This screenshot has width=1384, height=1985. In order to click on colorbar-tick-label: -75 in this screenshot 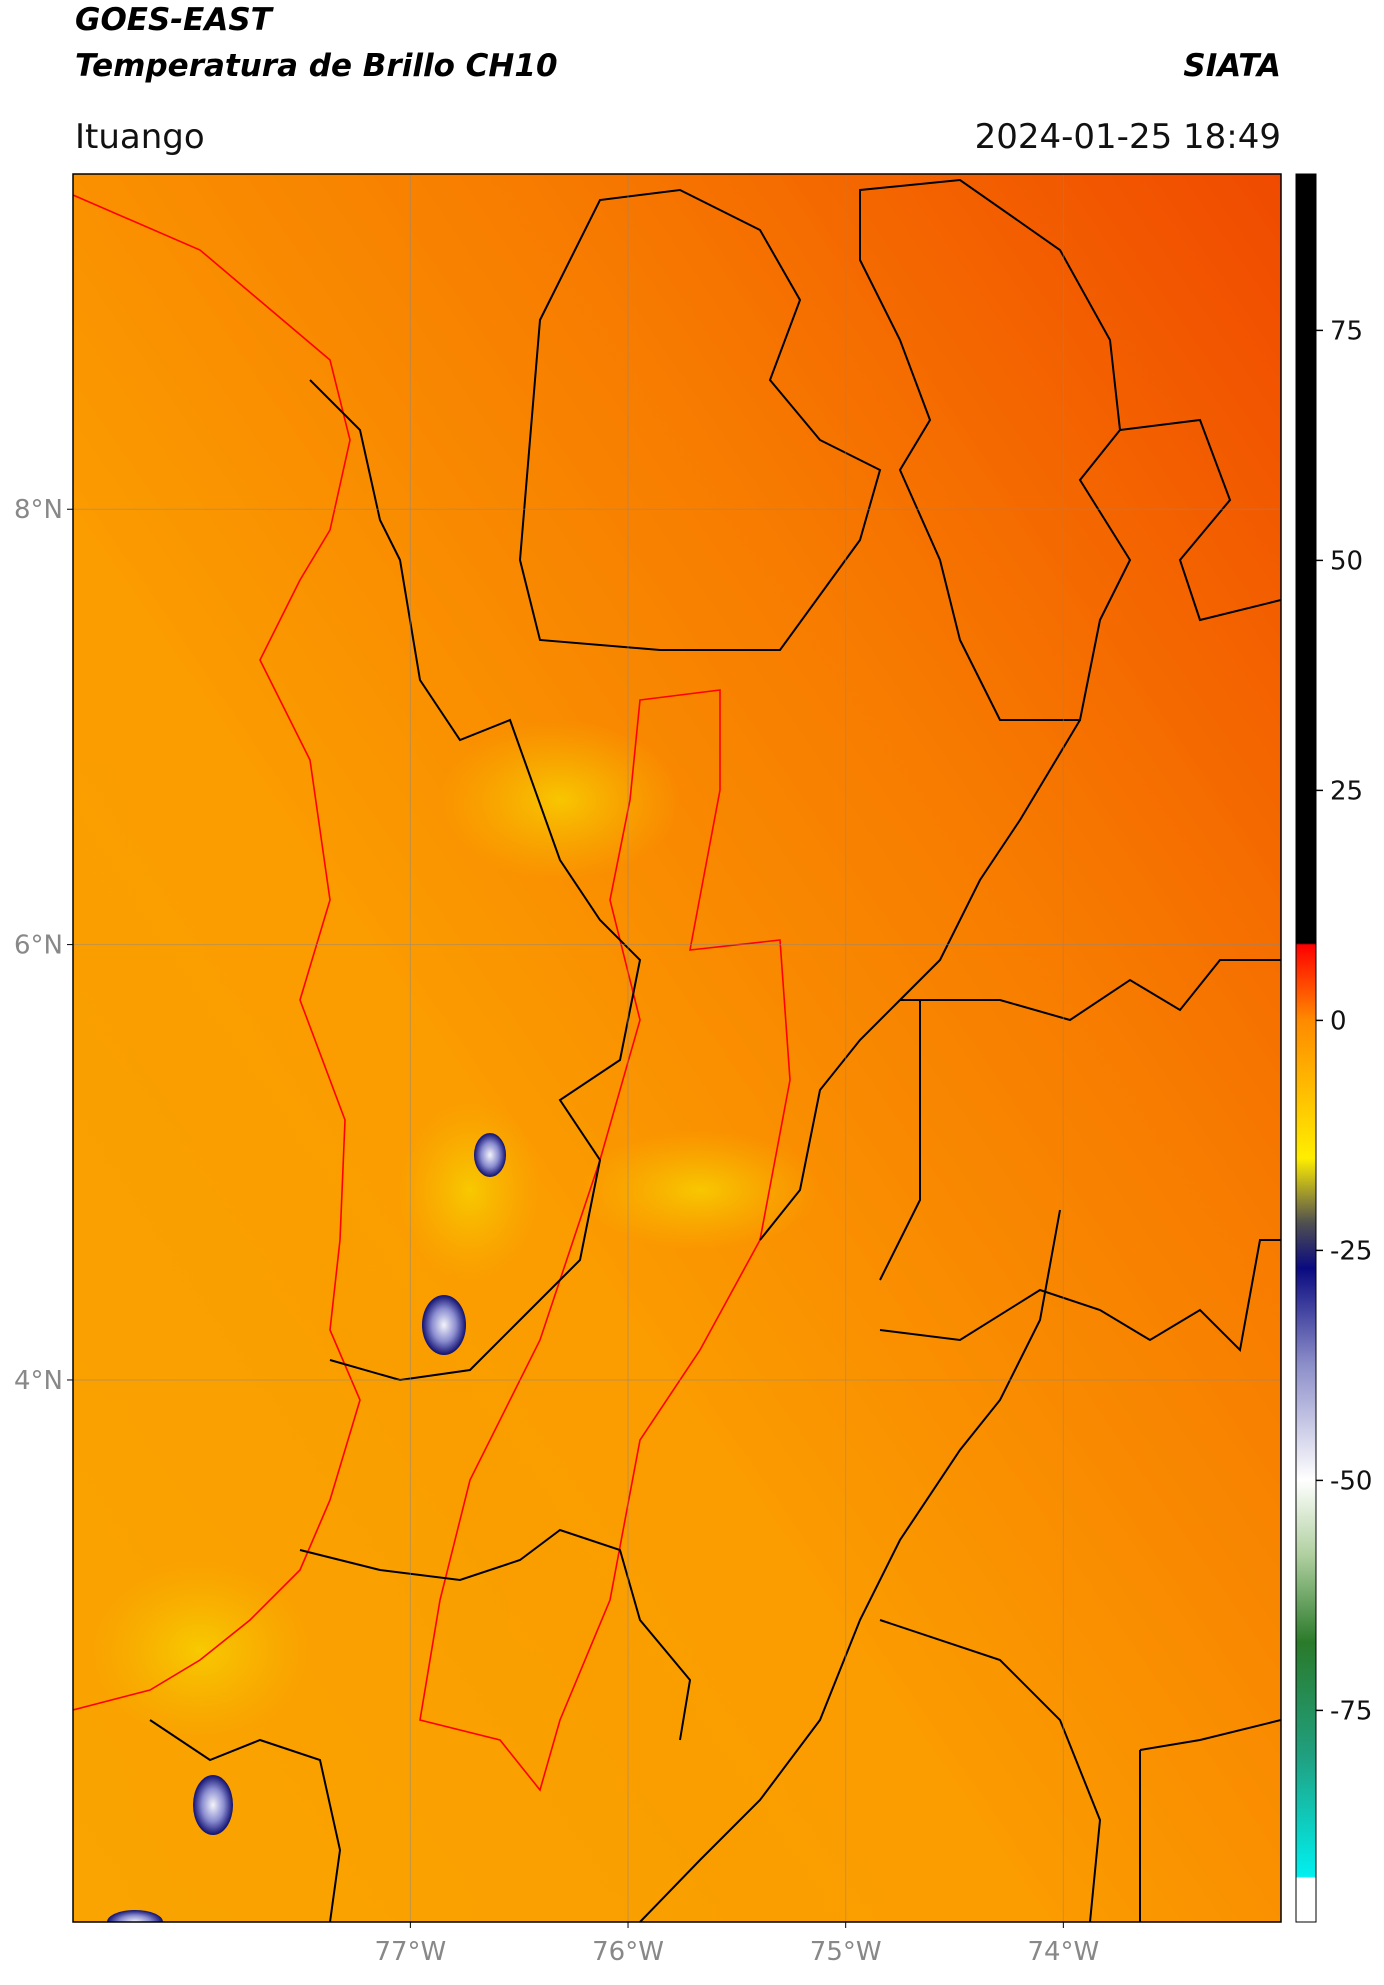, I will do `click(1351, 1711)`.